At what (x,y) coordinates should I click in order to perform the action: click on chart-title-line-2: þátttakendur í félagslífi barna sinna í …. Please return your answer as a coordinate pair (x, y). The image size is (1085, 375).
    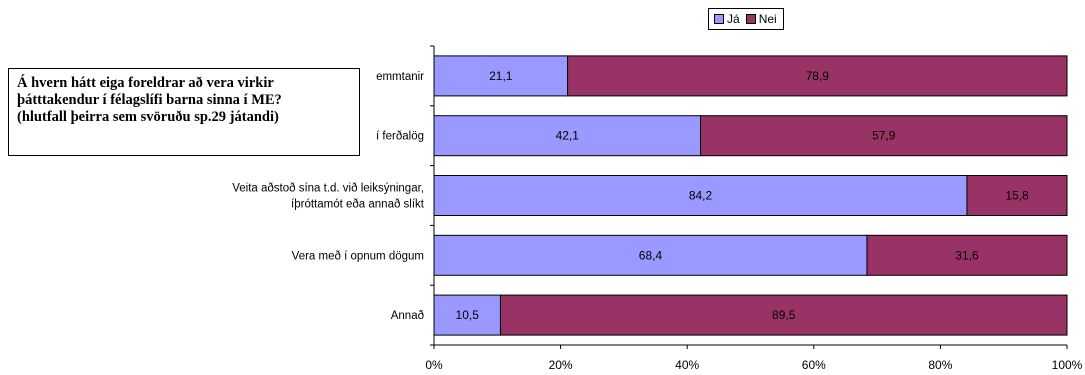
    Looking at the image, I should click on (149, 100).